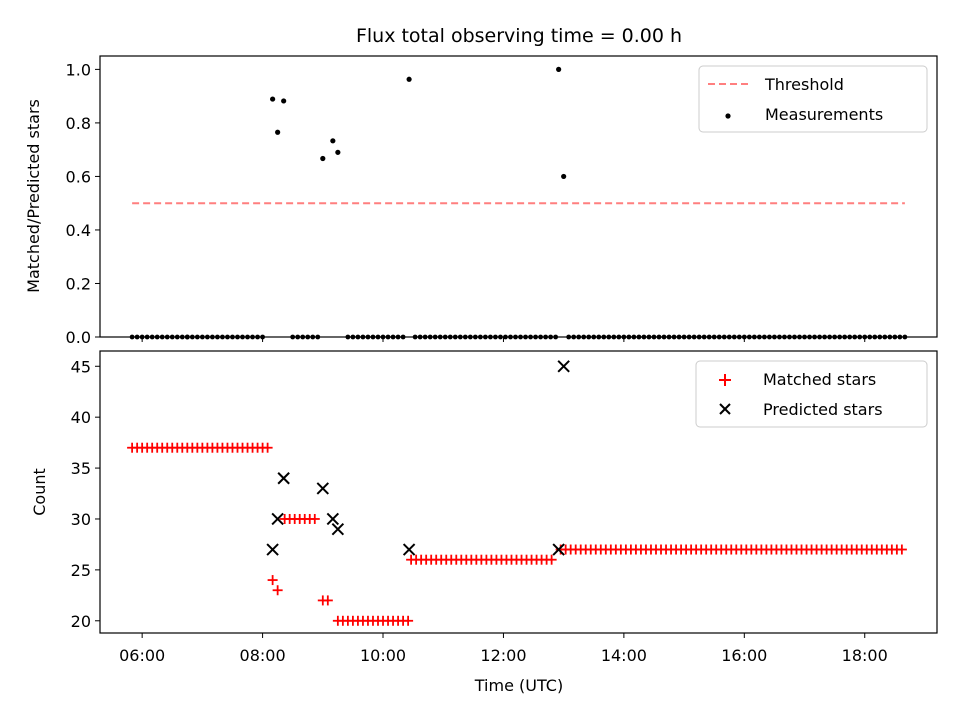 Image resolution: width=960 pixels, height=720 pixels. Describe the element at coordinates (725, 380) in the screenshot. I see `legend-matched-swatch` at that location.